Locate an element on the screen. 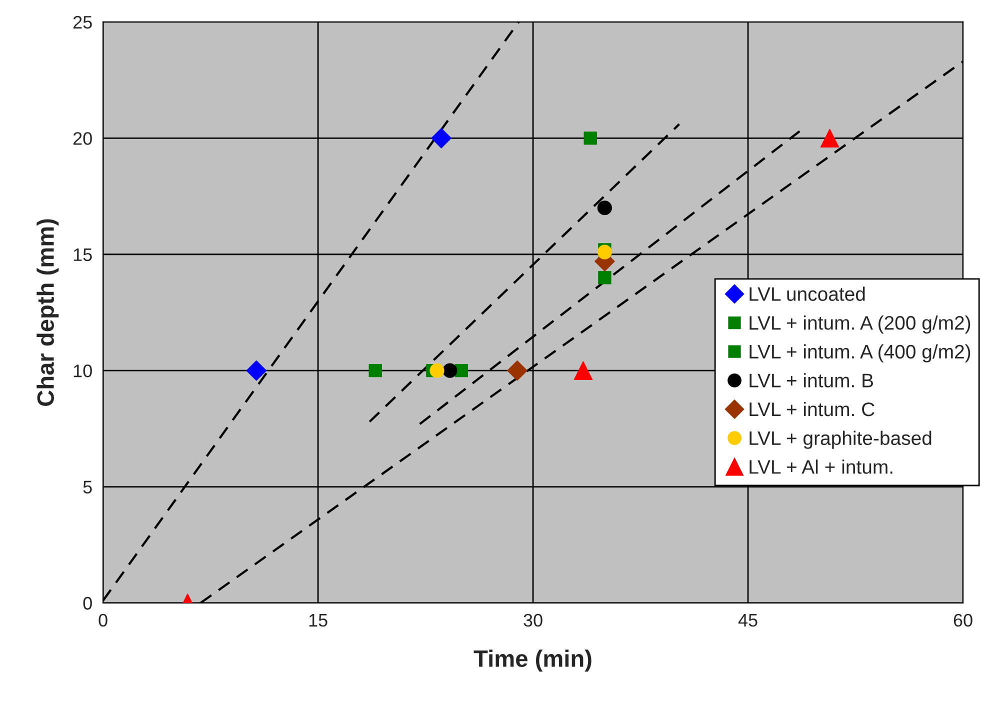  y-axis-title: Char depth (mm) is located at coordinates (47, 312).